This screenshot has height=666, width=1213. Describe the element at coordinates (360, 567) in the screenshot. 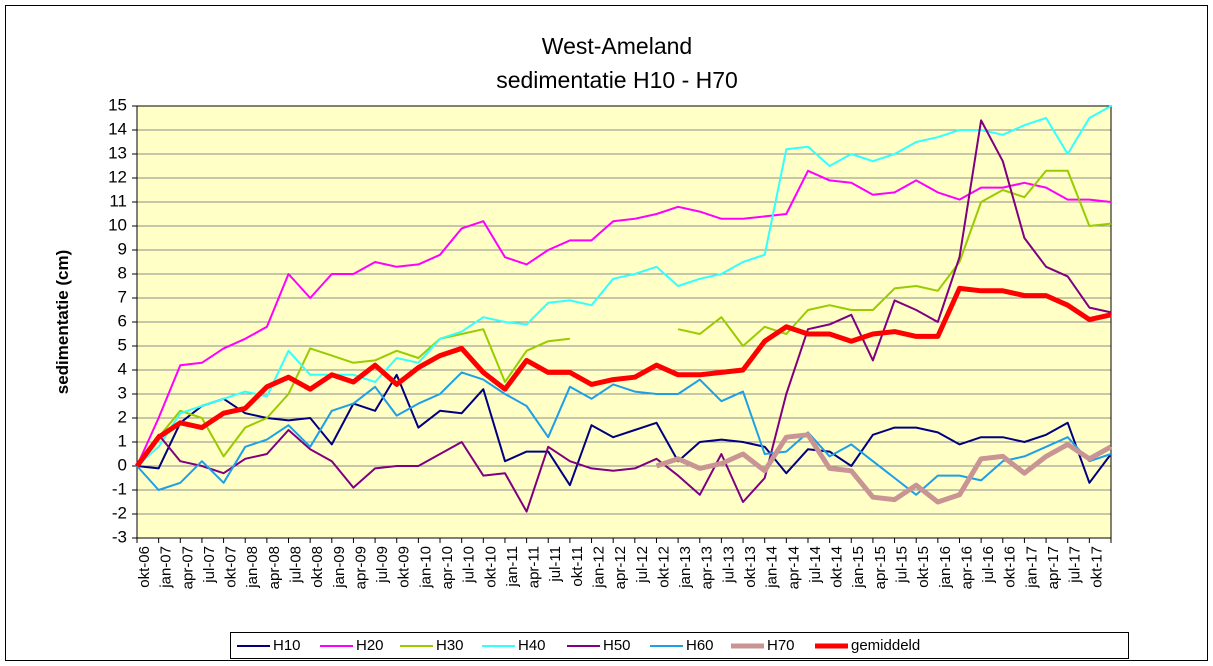

I see `x-tick-label: apr-09` at that location.